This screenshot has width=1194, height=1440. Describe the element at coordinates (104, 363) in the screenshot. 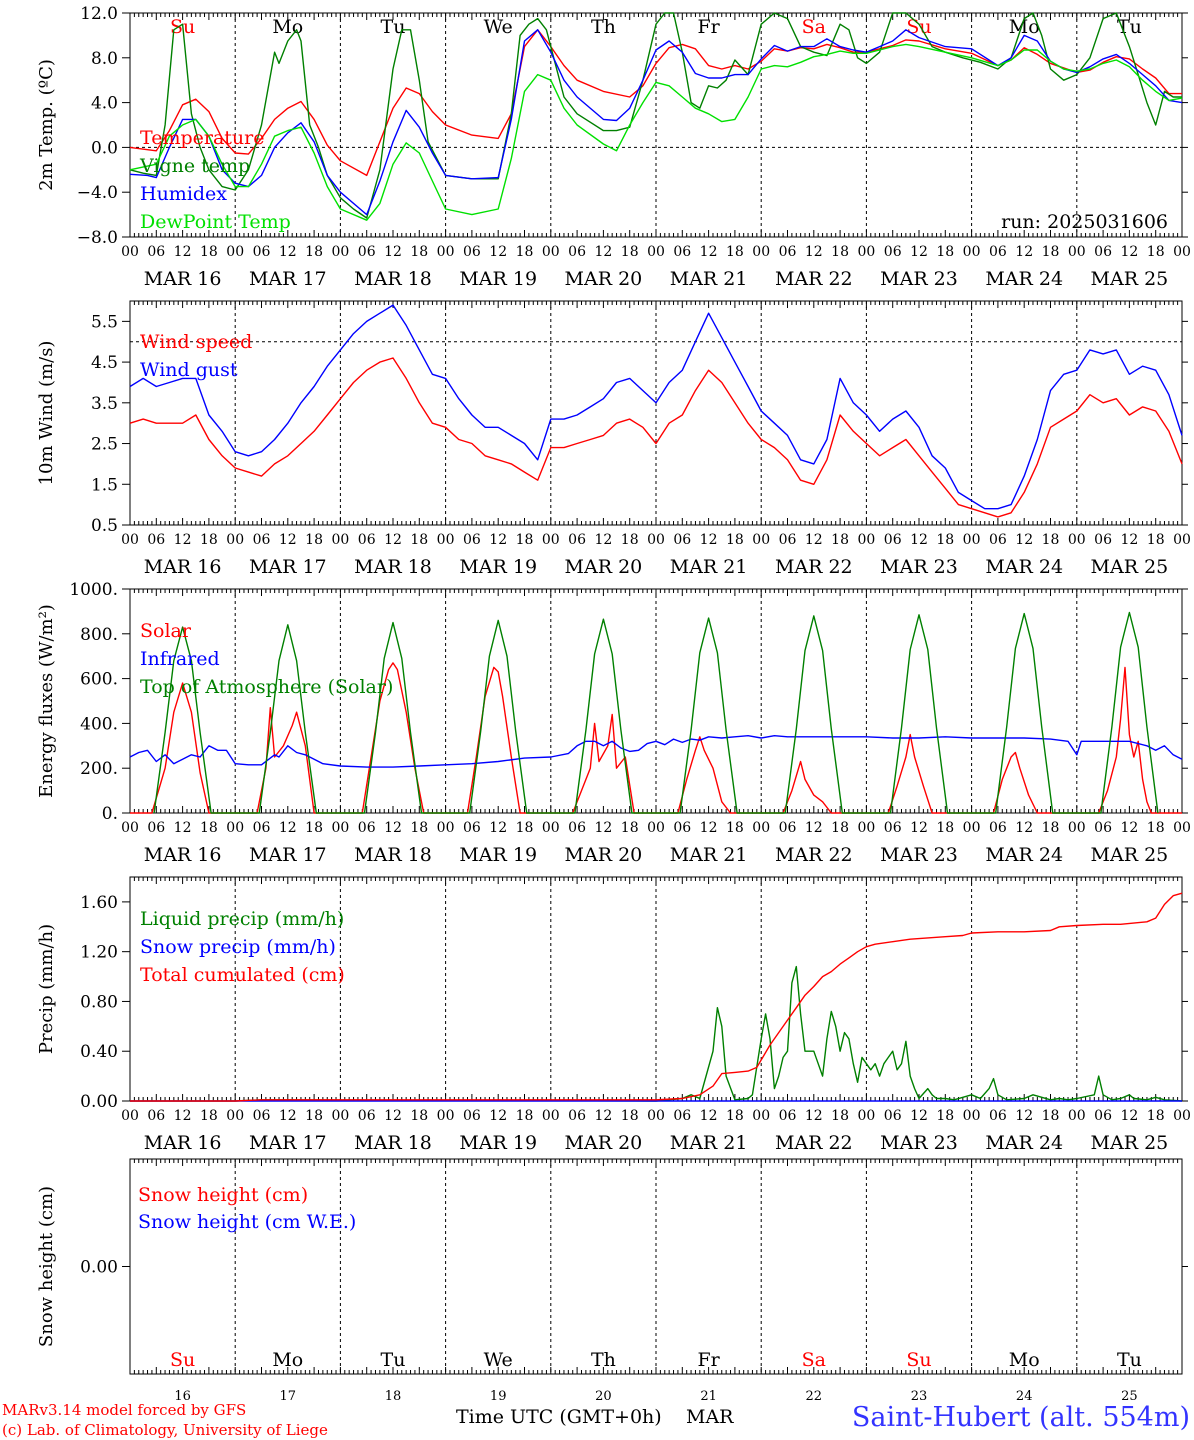

I see `y-tick-label: 4.5` at that location.